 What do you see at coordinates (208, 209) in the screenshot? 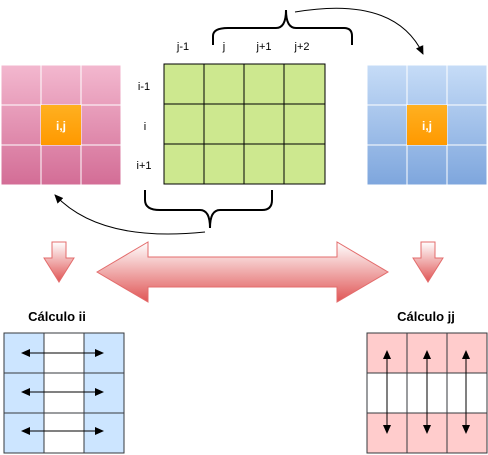
I see `bottom-brace` at bounding box center [208, 209].